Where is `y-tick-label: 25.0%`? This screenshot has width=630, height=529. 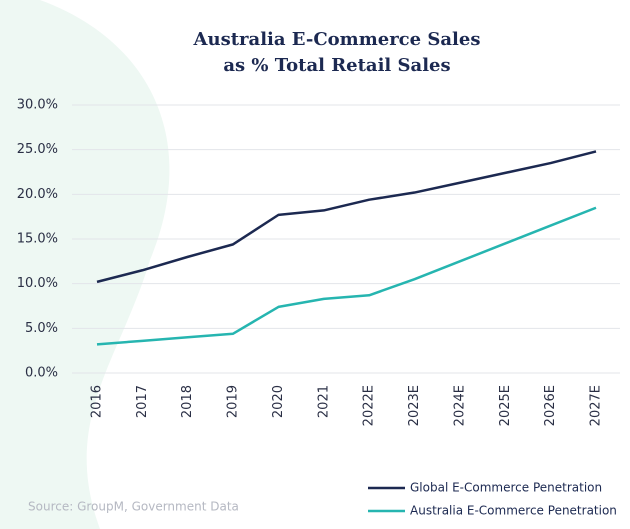 y-tick-label: 25.0% is located at coordinates (37, 149).